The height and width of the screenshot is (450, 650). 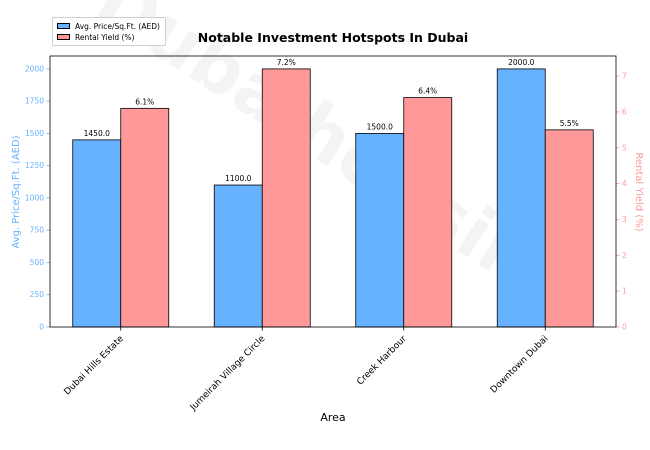 I want to click on data-label-yield: 7.2%, so click(x=286, y=62).